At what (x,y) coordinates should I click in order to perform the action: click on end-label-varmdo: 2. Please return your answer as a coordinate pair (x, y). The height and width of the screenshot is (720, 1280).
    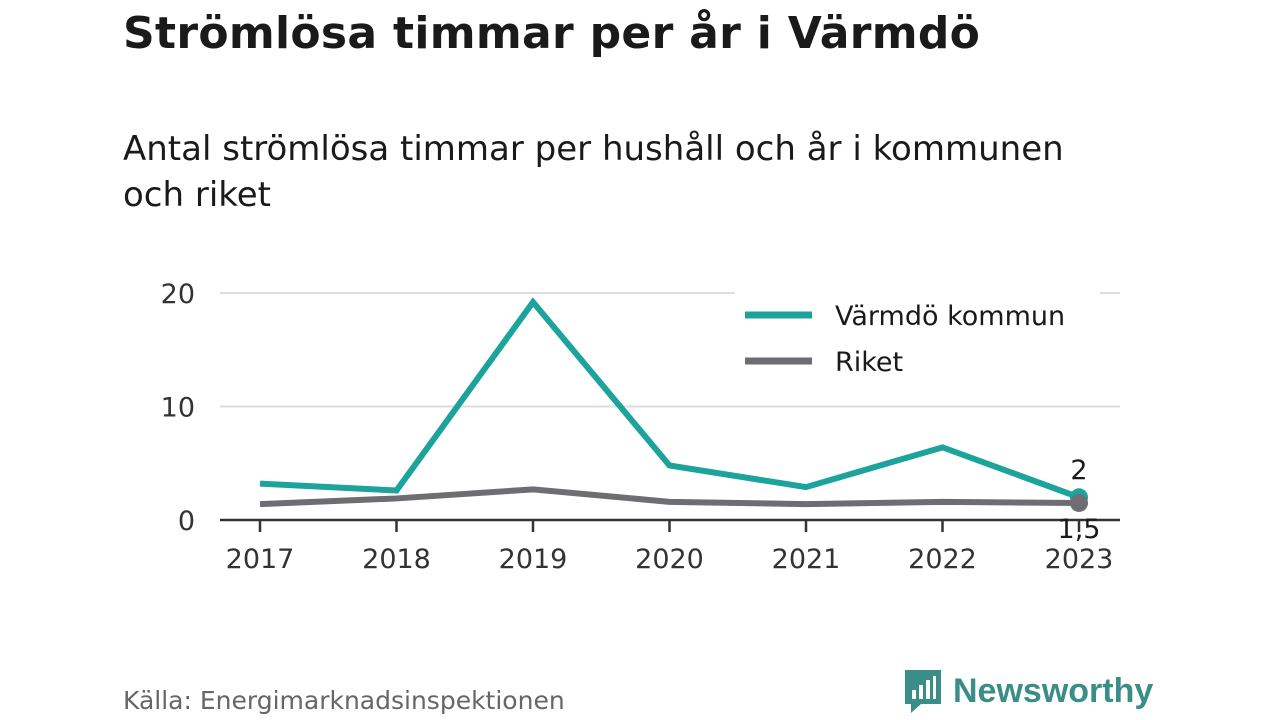
    Looking at the image, I should click on (1078, 470).